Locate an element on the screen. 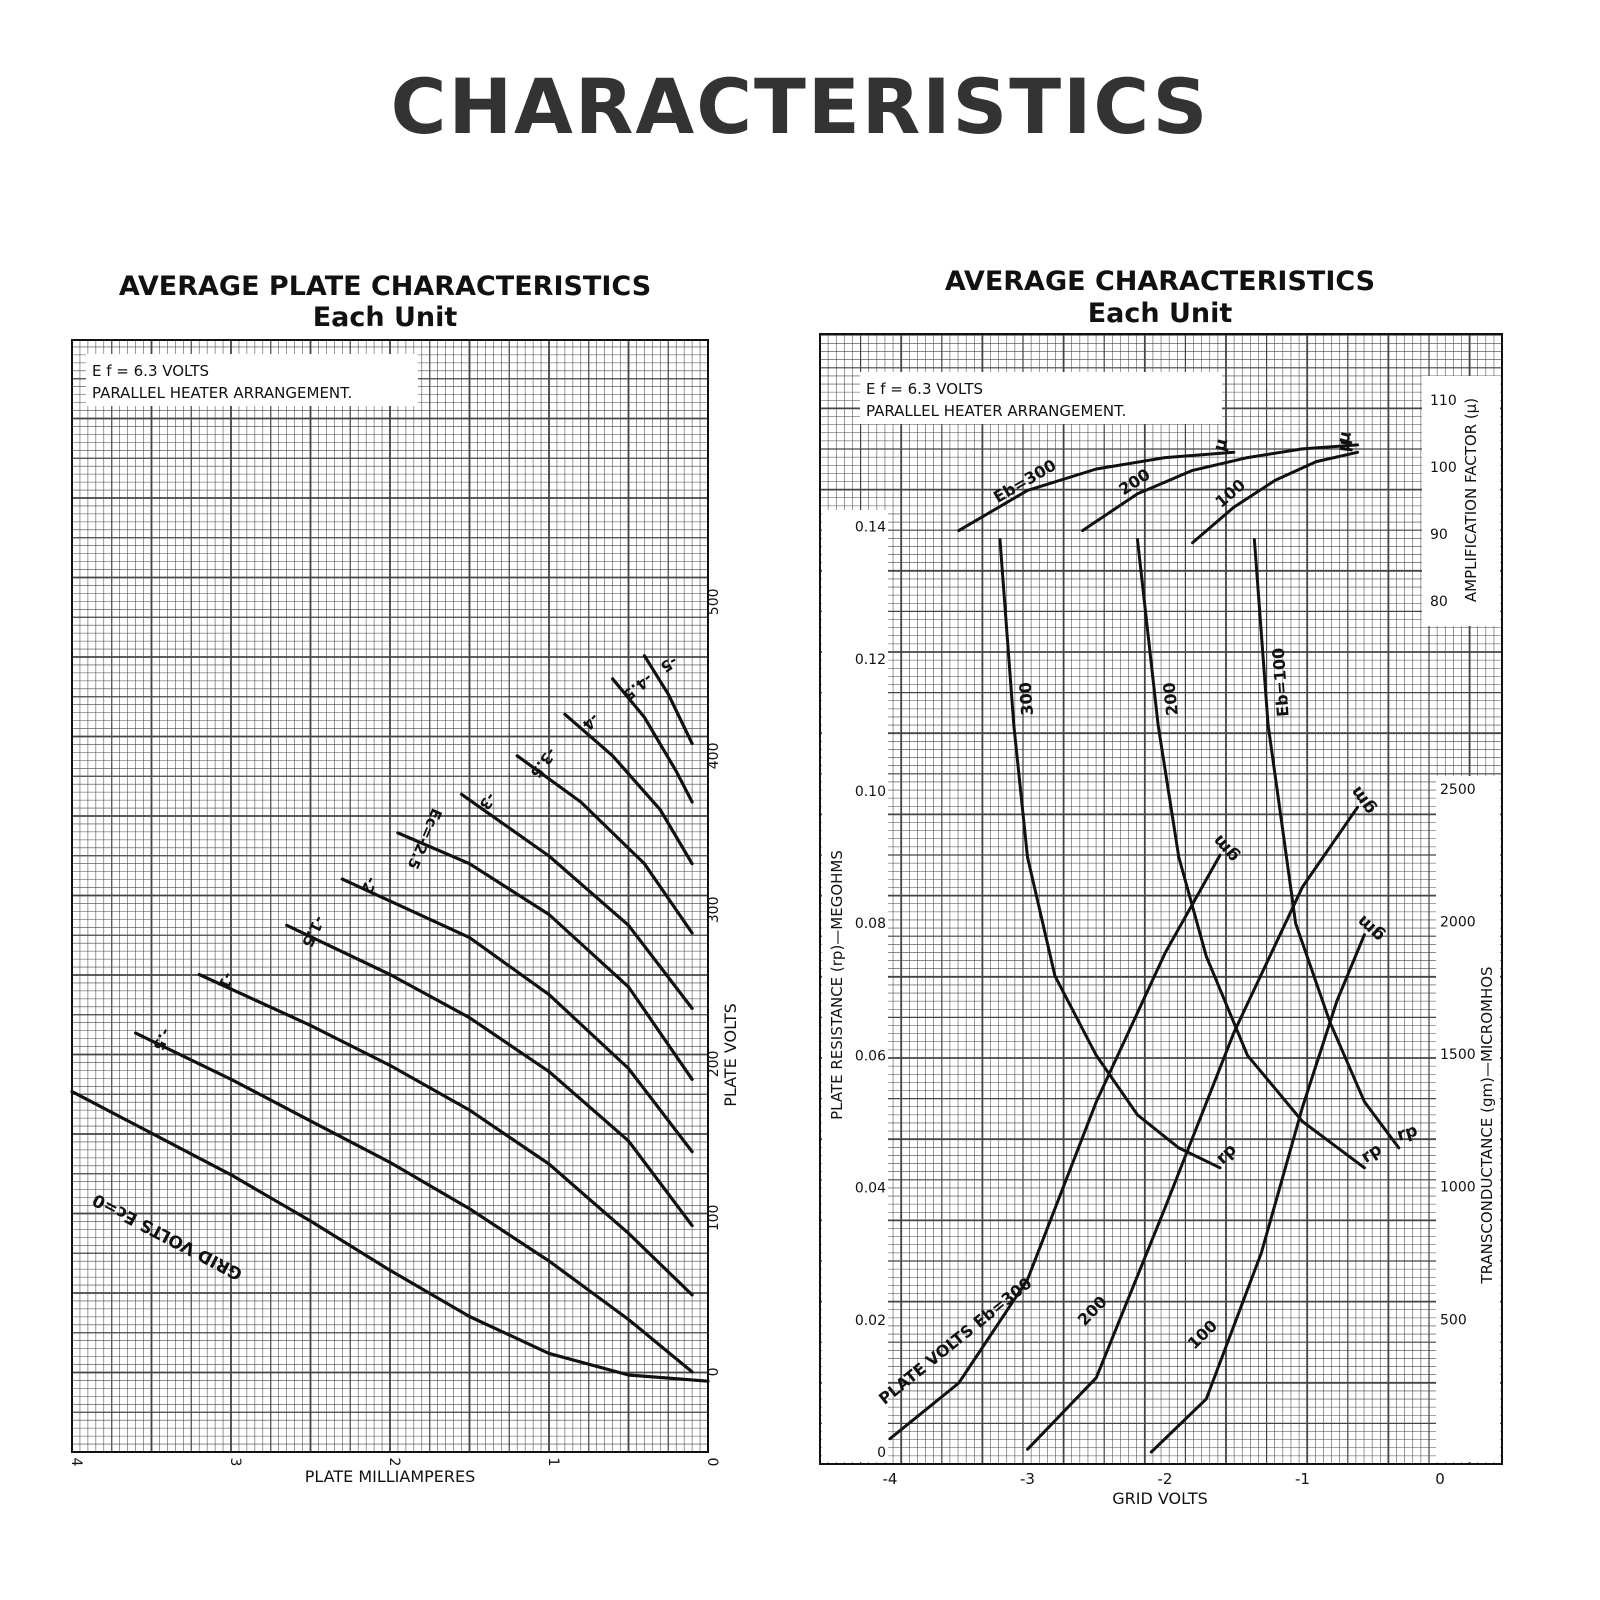 This screenshot has width=1600, height=1600. y-tick-label: 0.06 is located at coordinates (870, 1056).